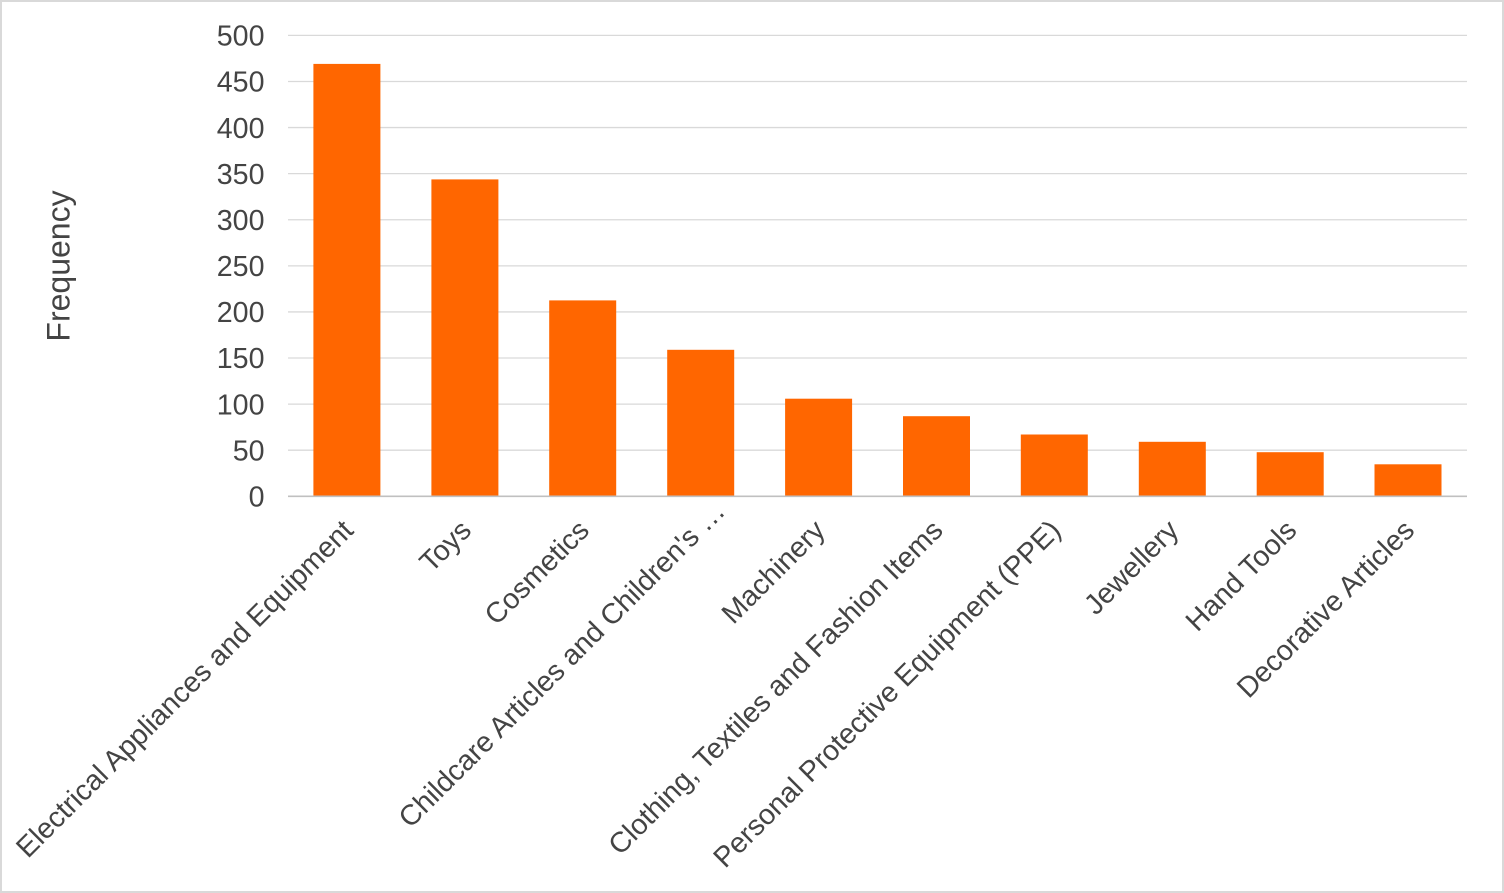 The width and height of the screenshot is (1504, 893). I want to click on svg-text: 200, so click(241, 313).